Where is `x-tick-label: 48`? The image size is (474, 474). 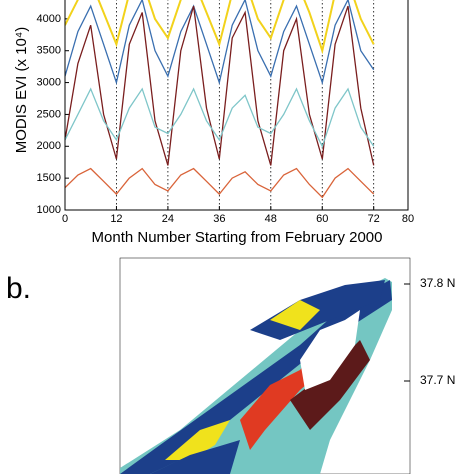
x-tick-label: 48 is located at coordinates (271, 219).